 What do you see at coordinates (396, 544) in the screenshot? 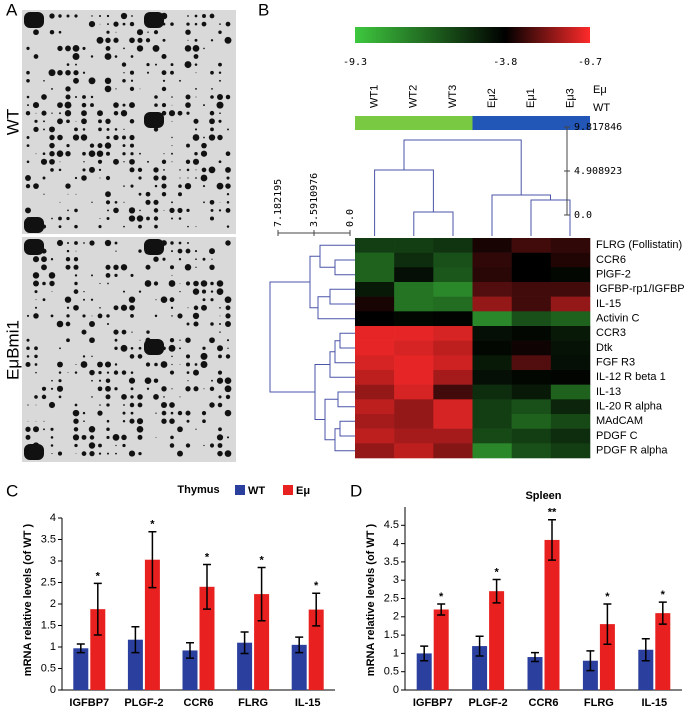
I see `y-tick-label: 4` at bounding box center [396, 544].